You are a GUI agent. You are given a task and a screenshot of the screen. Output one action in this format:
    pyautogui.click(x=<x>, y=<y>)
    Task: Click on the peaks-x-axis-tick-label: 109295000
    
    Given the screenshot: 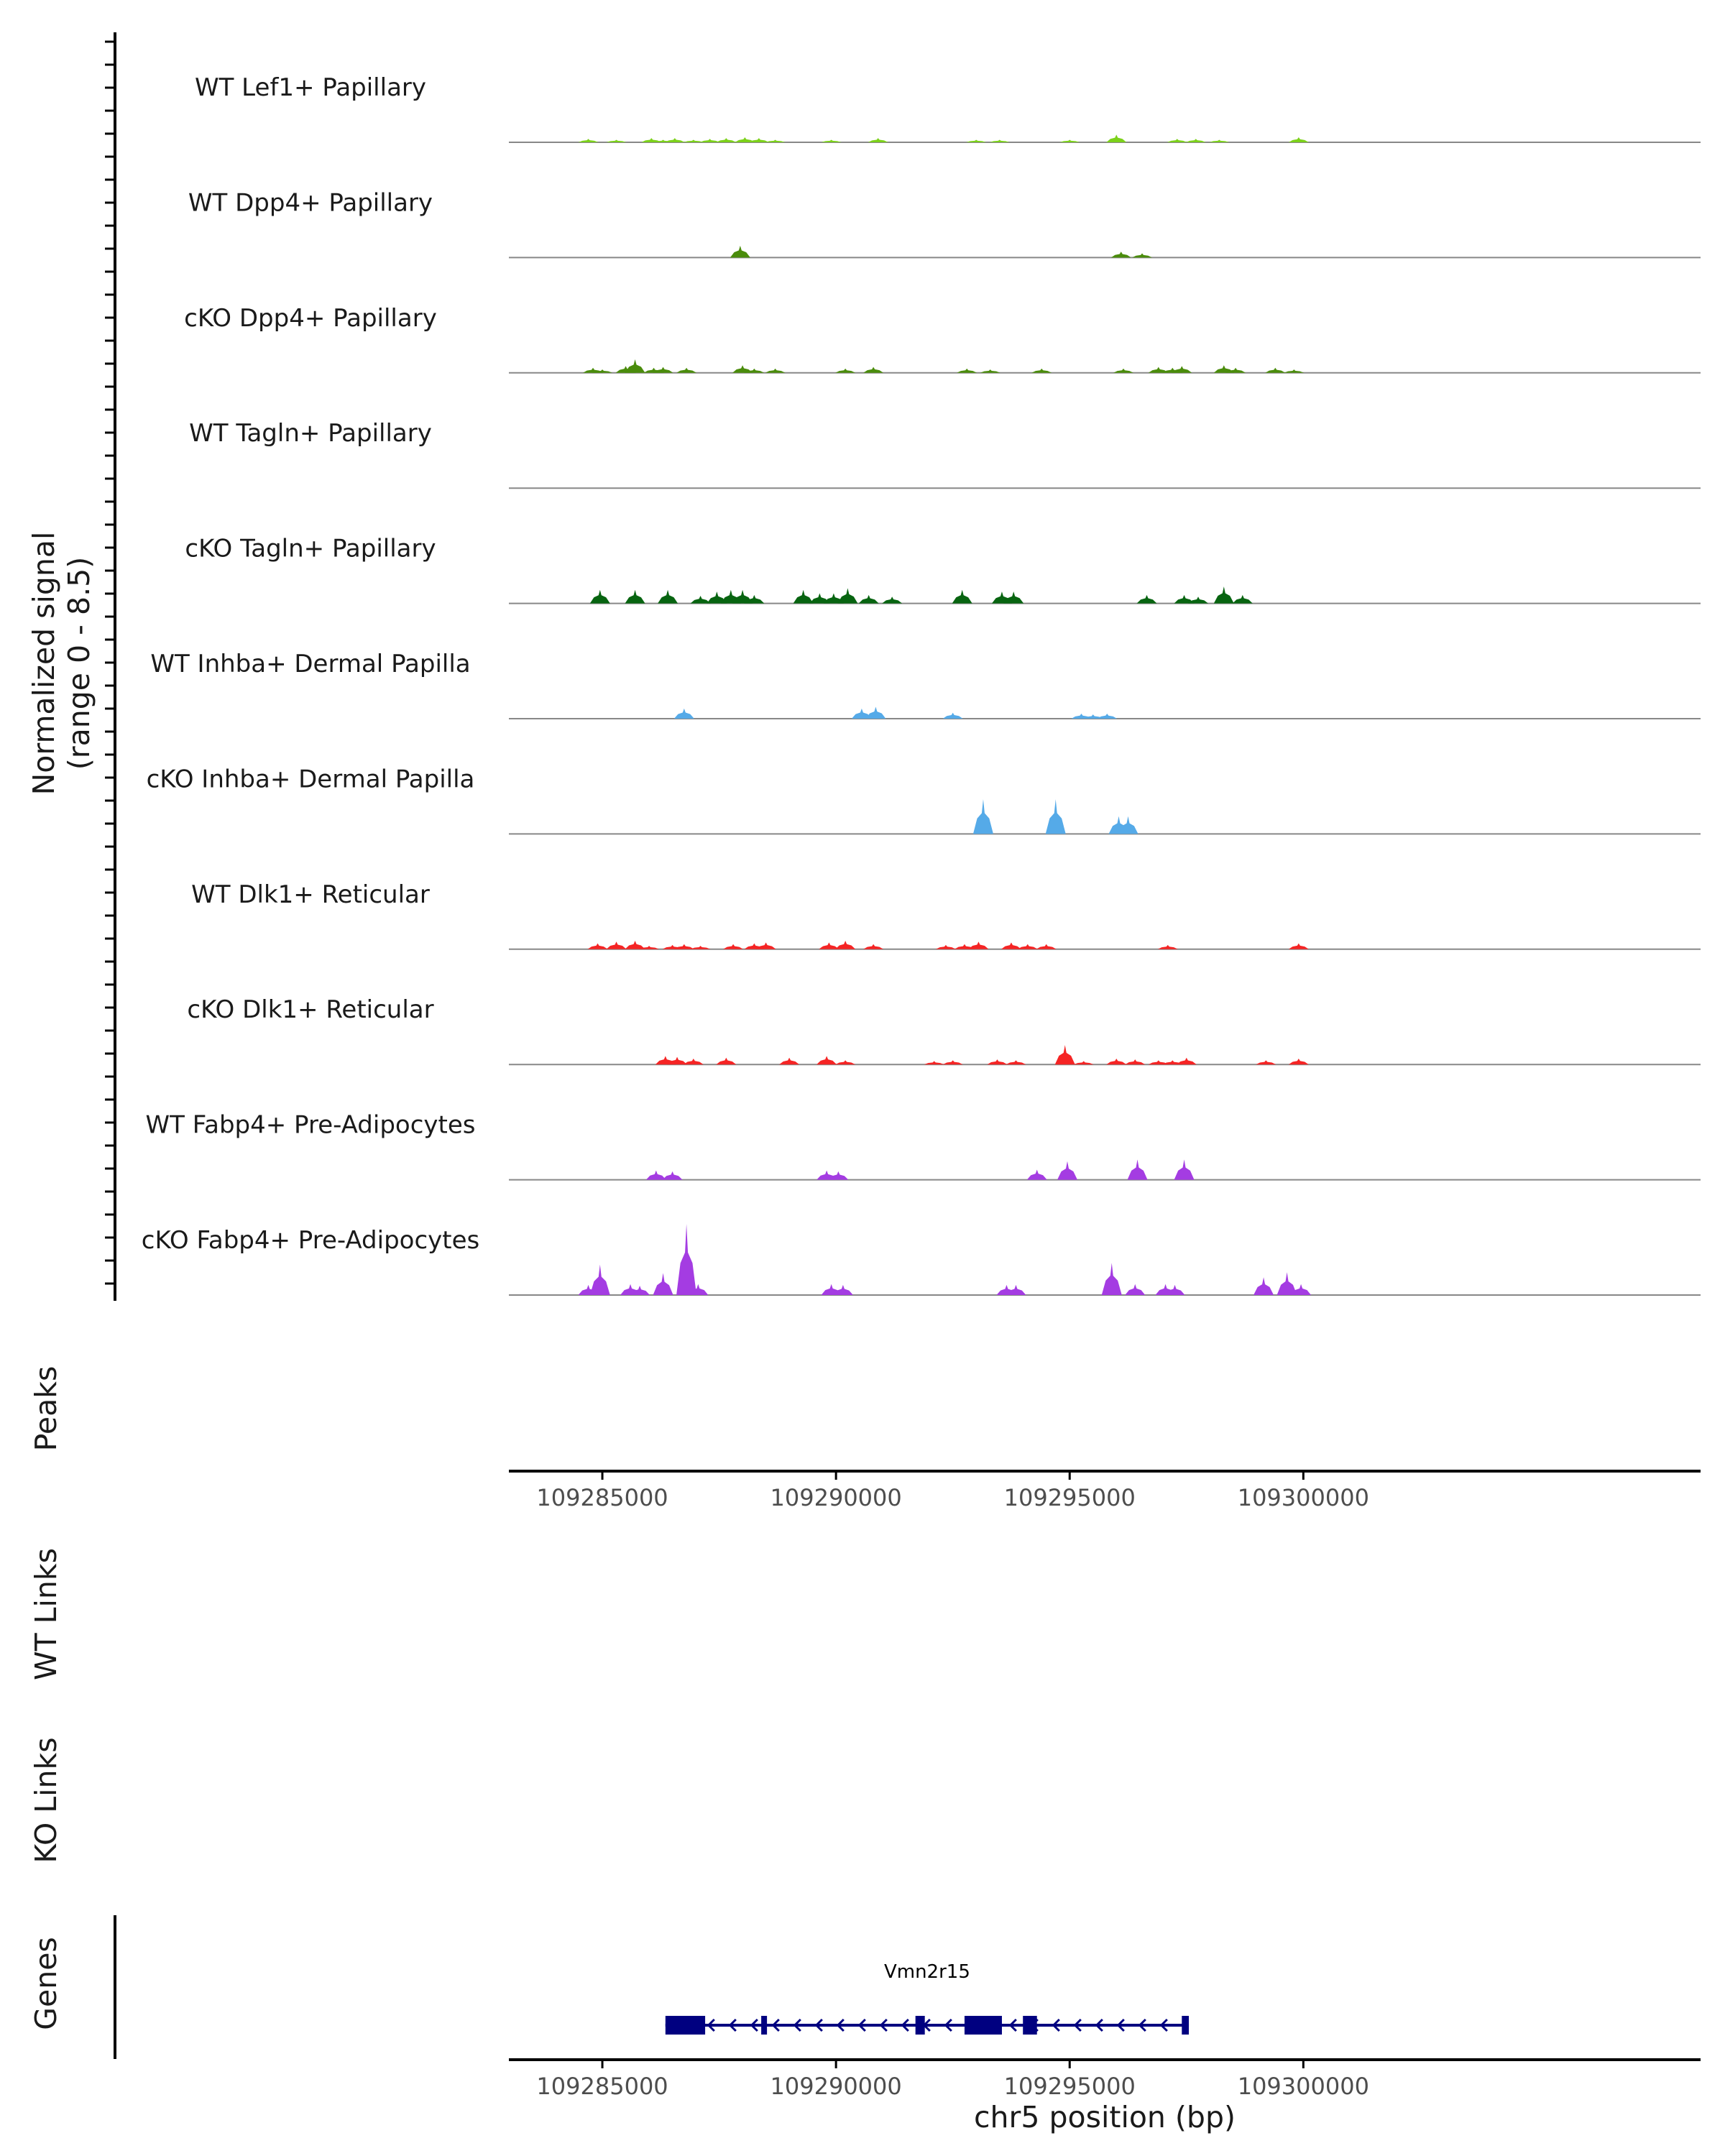 What is the action you would take?
    pyautogui.click(x=1070, y=1498)
    